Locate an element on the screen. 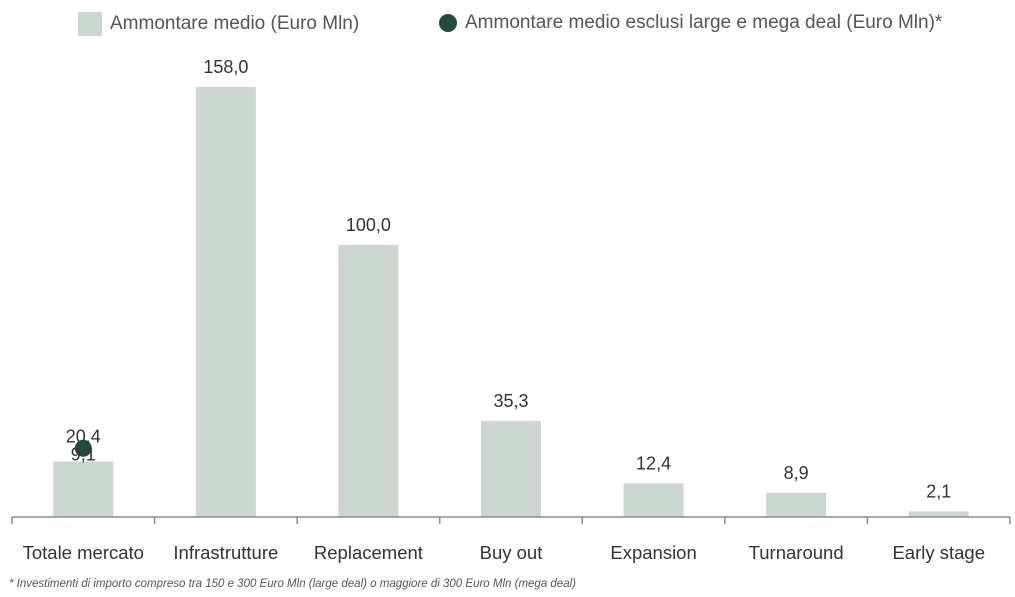 This screenshot has height=597, width=1015. bar-infrastrutture is located at coordinates (225, 302).